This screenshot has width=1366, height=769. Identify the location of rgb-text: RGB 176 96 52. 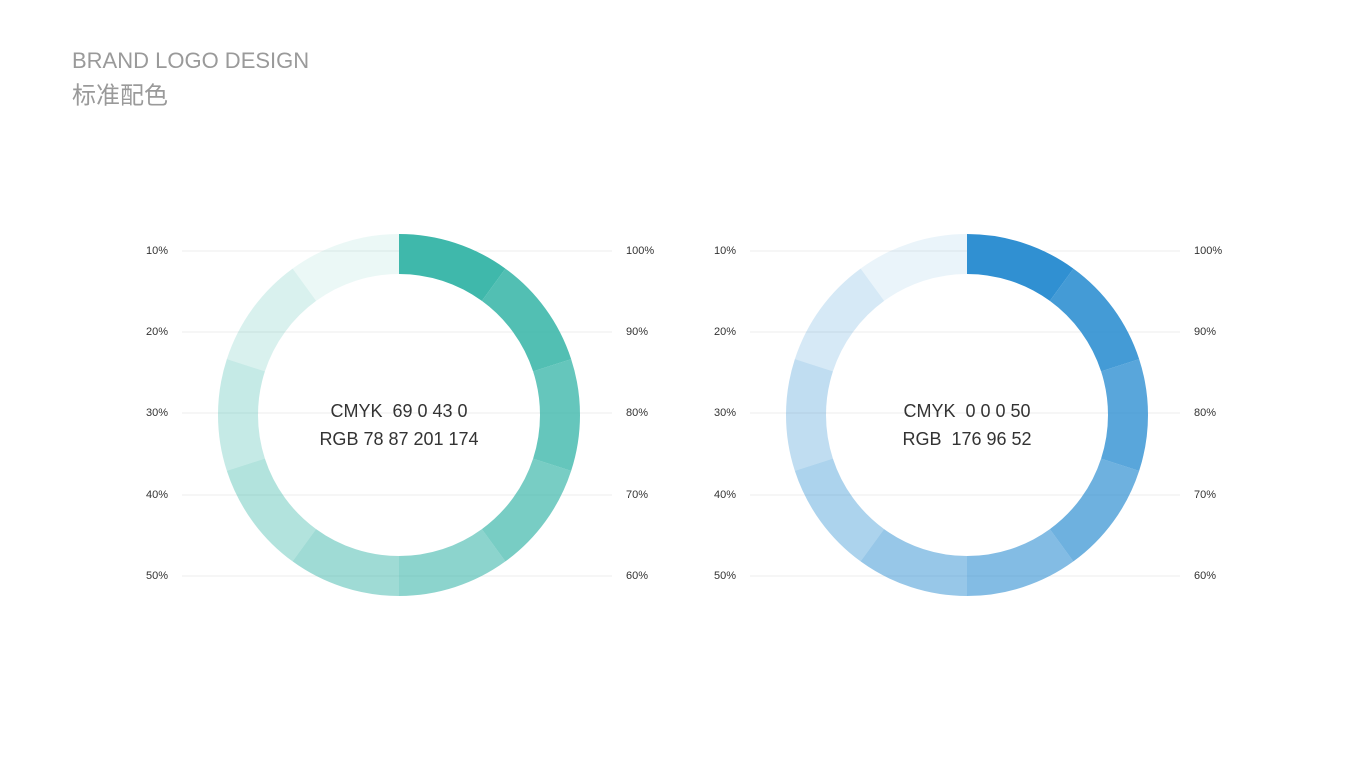
(966, 439).